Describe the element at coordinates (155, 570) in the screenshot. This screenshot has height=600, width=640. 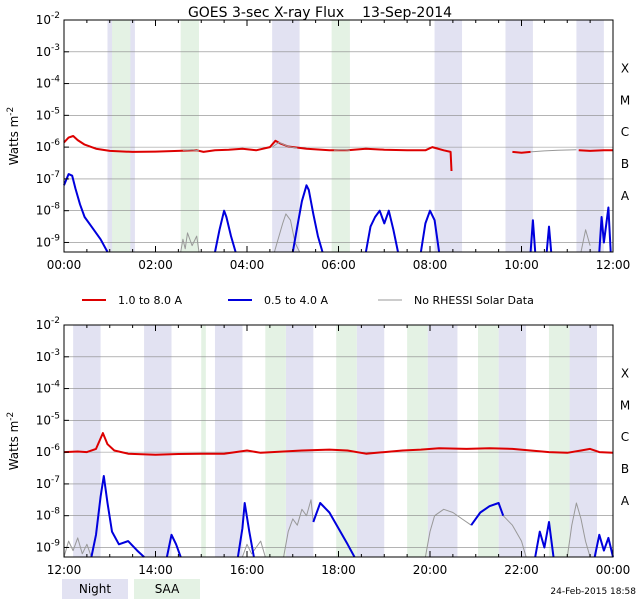
I see `x-tick-label: 14:00` at that location.